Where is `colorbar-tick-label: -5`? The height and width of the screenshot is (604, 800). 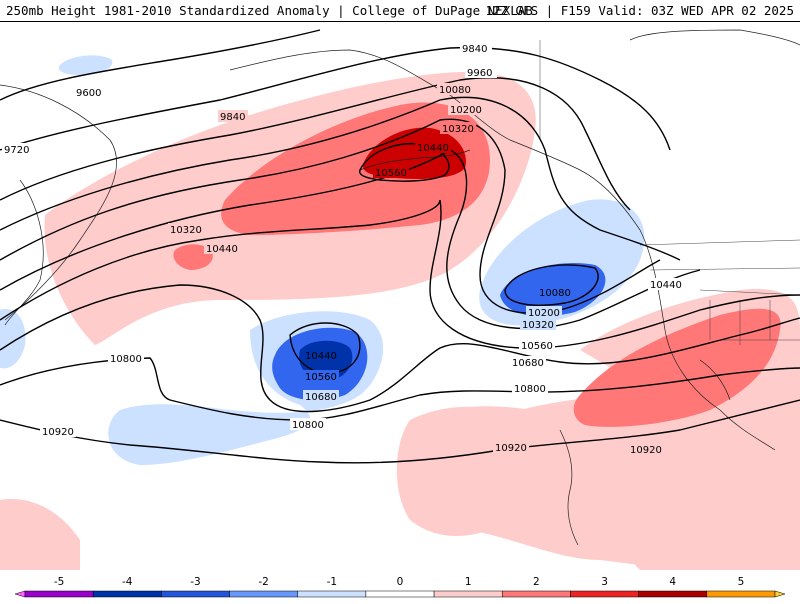
colorbar-tick-label: -5 is located at coordinates (59, 582).